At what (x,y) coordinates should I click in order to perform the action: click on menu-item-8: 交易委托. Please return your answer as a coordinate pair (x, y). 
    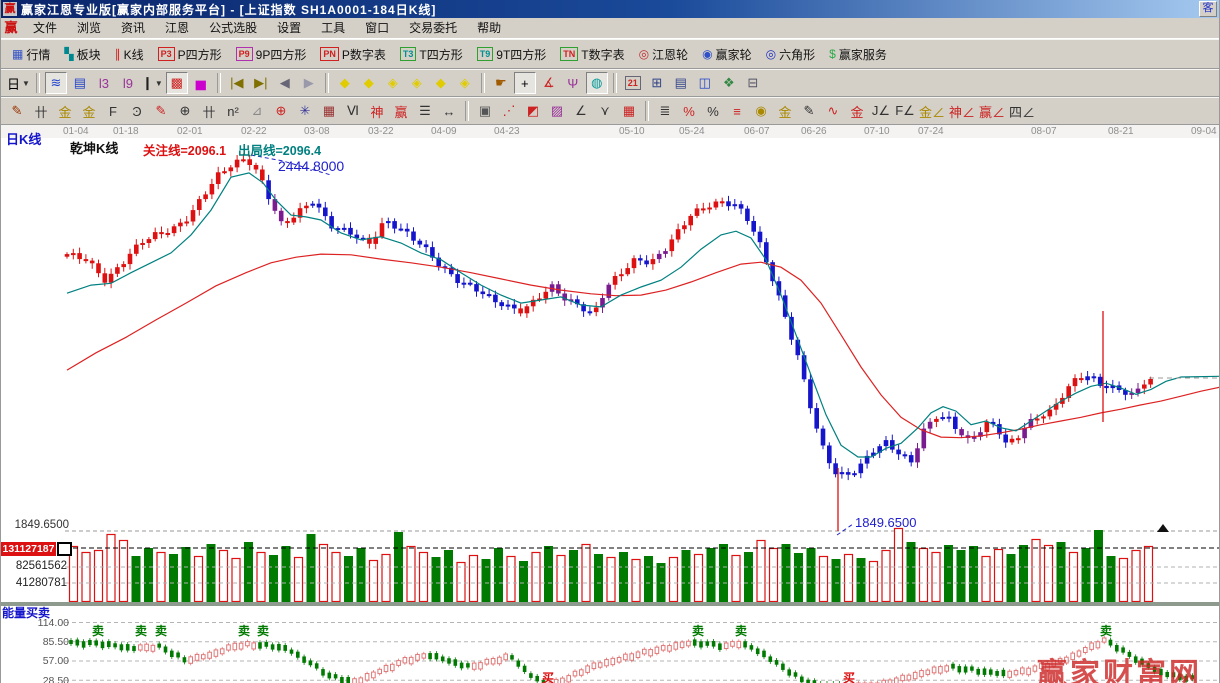
    Looking at the image, I should click on (433, 28).